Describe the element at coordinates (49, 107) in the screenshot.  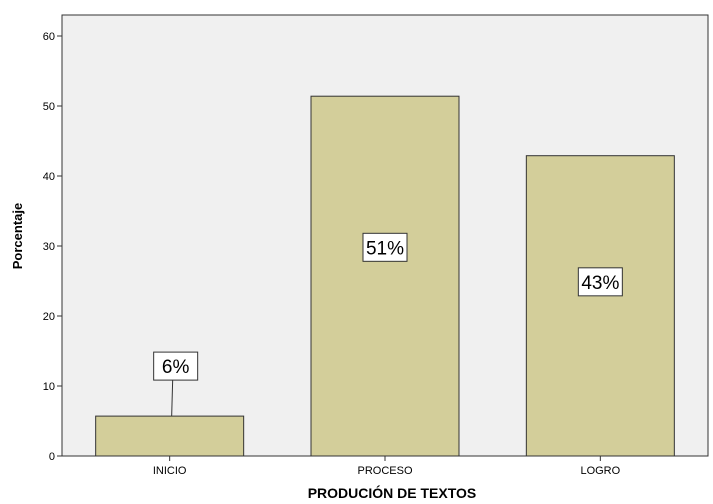
I see `y-tick-label: 50` at that location.